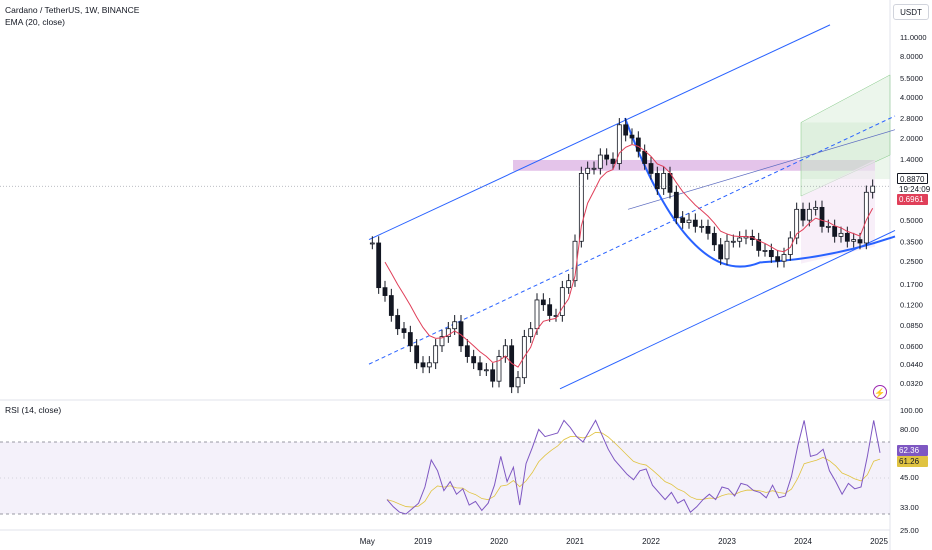 The image size is (932, 550). Describe the element at coordinates (911, 383) in the screenshot. I see `price-tick-label: 0.0320` at that location.